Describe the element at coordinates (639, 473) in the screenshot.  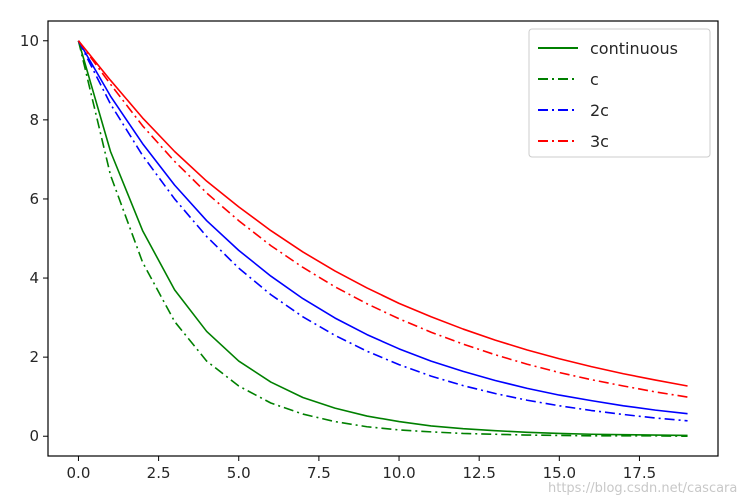
I see `x-tick-label: 17.5` at that location.